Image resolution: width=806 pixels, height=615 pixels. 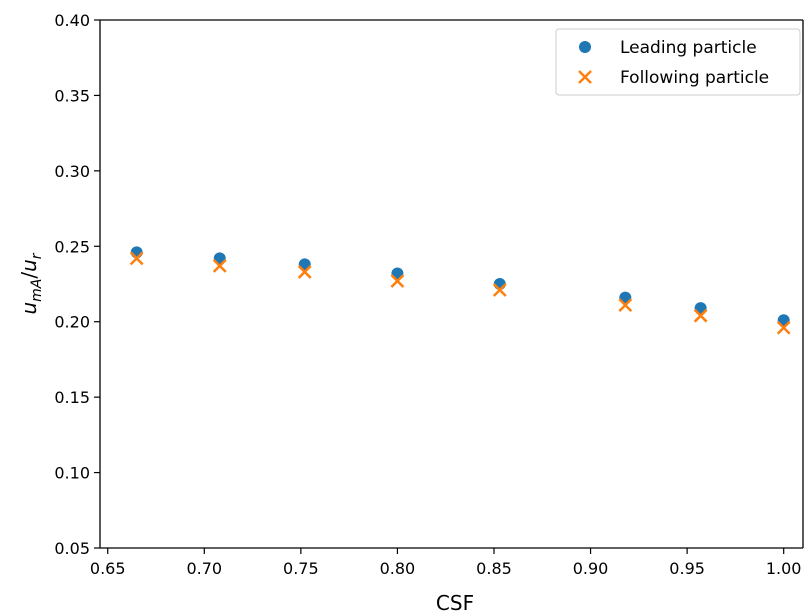 I want to click on y-label-slash: /, so click(x=29, y=275).